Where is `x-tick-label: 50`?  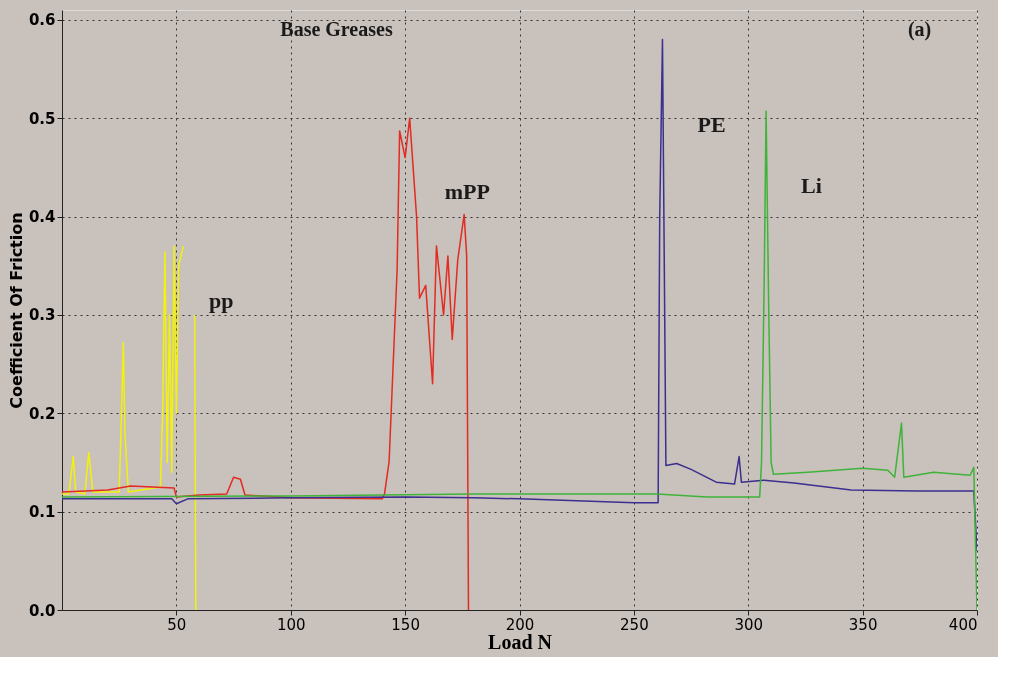
x-tick-label: 50 is located at coordinates (177, 624).